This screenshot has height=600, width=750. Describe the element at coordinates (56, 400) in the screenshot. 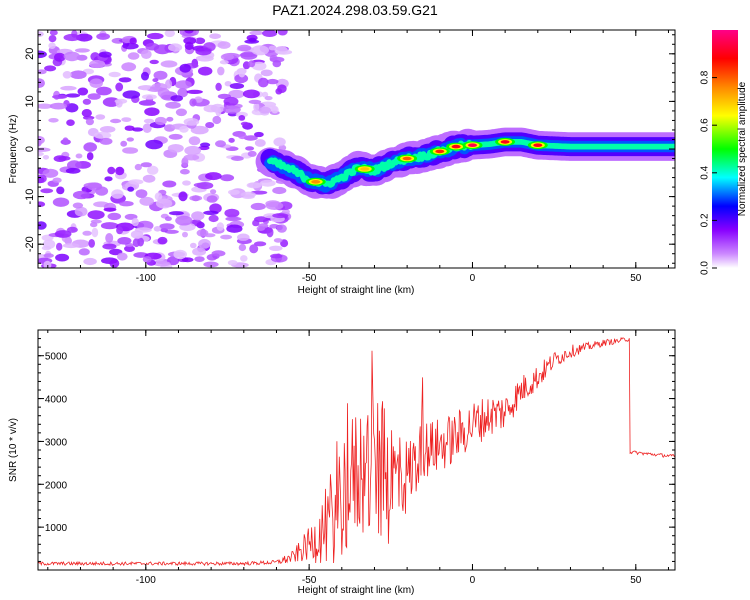

I see `y-tick-label: 4000` at that location.